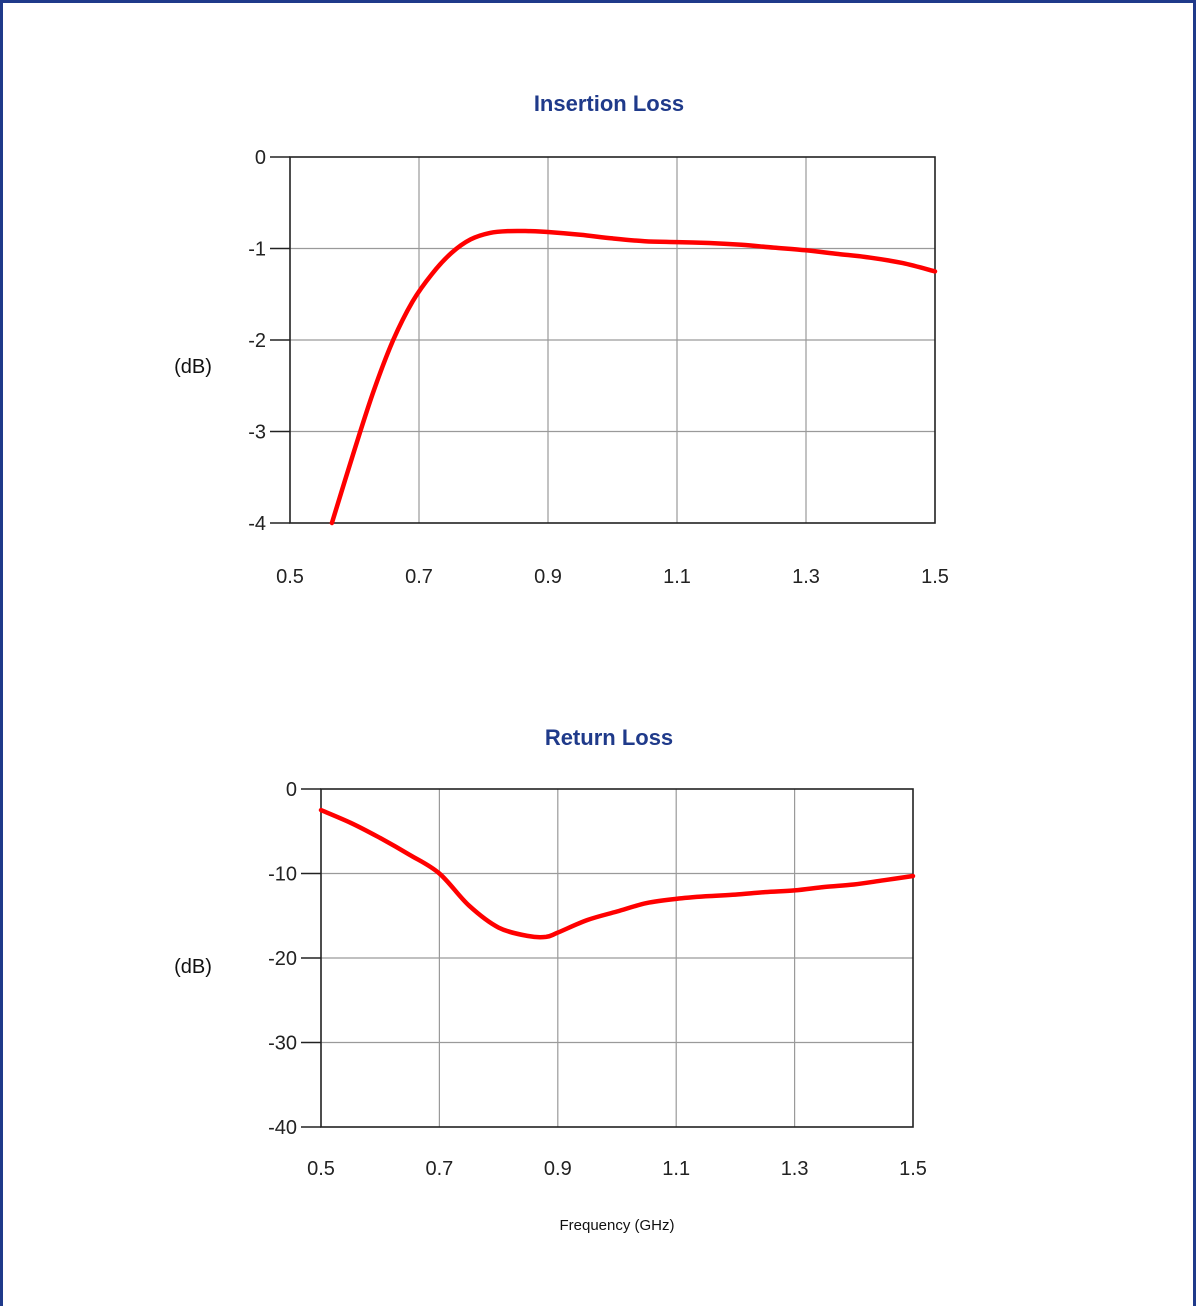  What do you see at coordinates (257, 433) in the screenshot?
I see `y-tick-label: -3` at bounding box center [257, 433].